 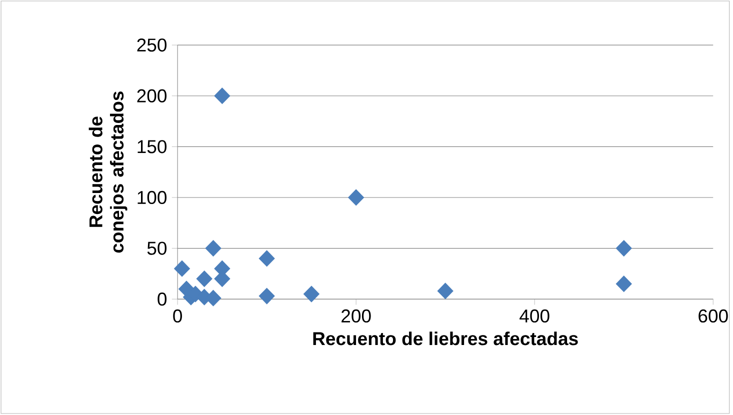 I want to click on y-tick-label: 150, so click(x=152, y=147).